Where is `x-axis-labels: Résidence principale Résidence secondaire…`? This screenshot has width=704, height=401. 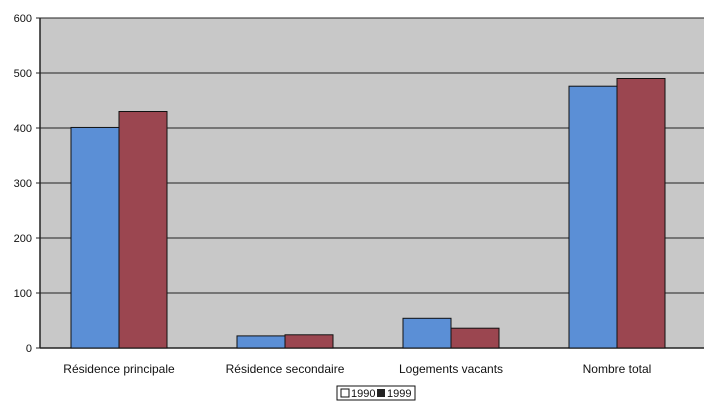
x-axis-labels: Résidence principale Résidence secondaire… is located at coordinates (357, 369).